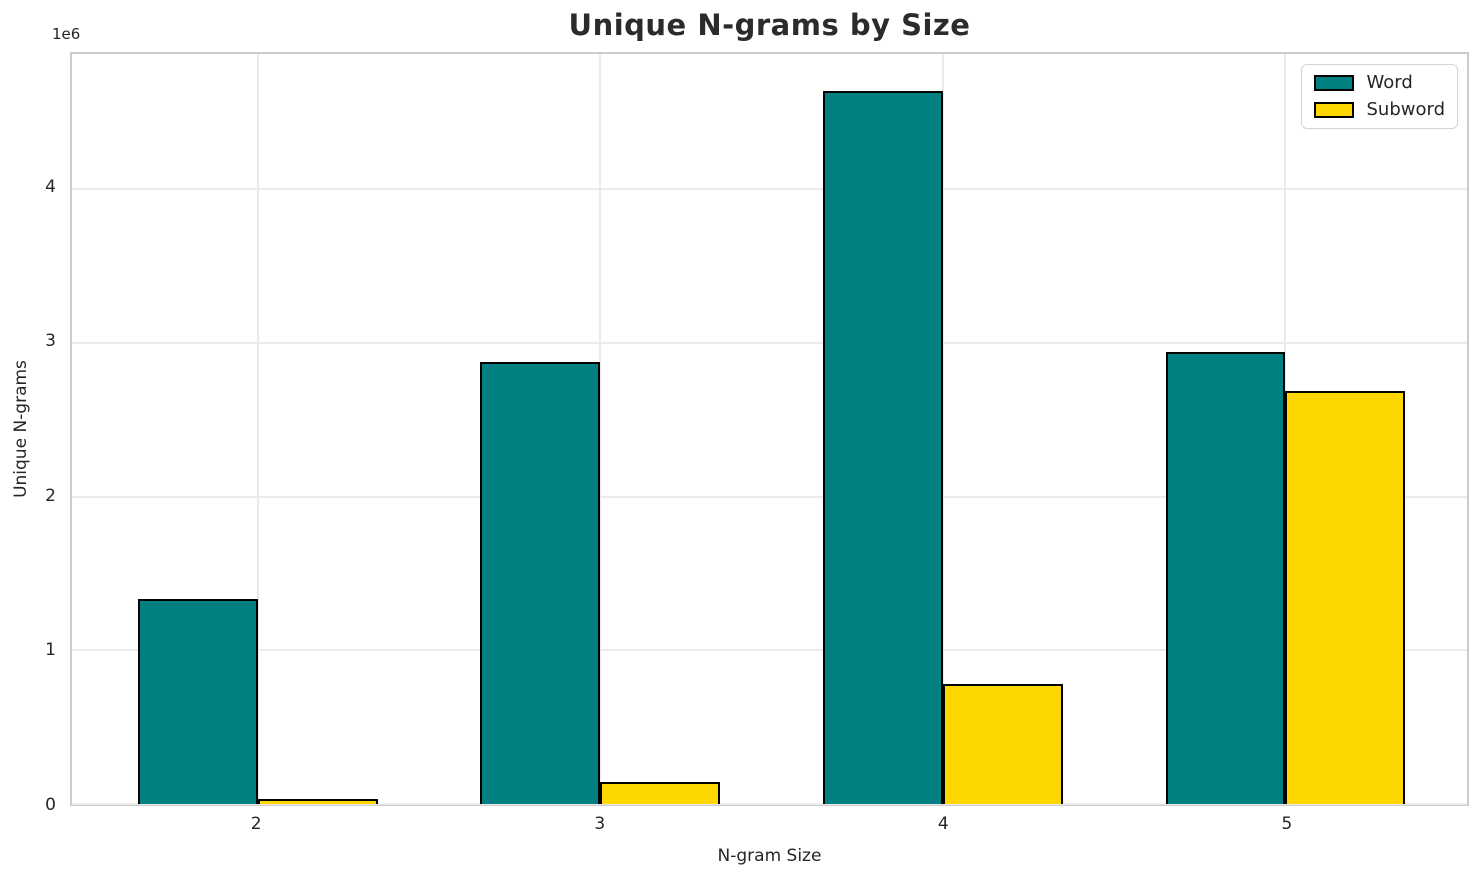 The height and width of the screenshot is (885, 1483). Describe the element at coordinates (50, 186) in the screenshot. I see `y-tick-label: 4` at that location.